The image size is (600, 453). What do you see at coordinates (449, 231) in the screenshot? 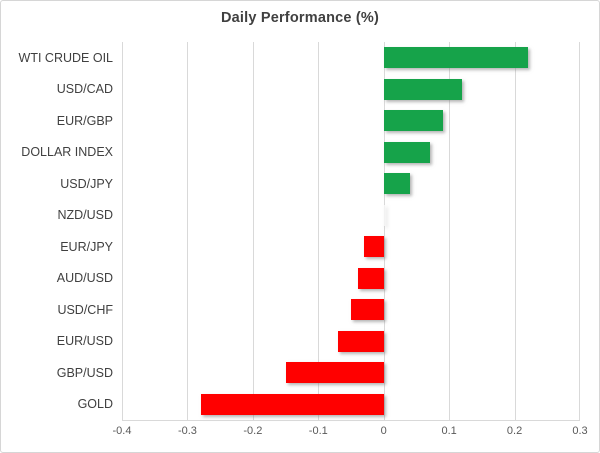
I see `gridline-0.1` at bounding box center [449, 231].